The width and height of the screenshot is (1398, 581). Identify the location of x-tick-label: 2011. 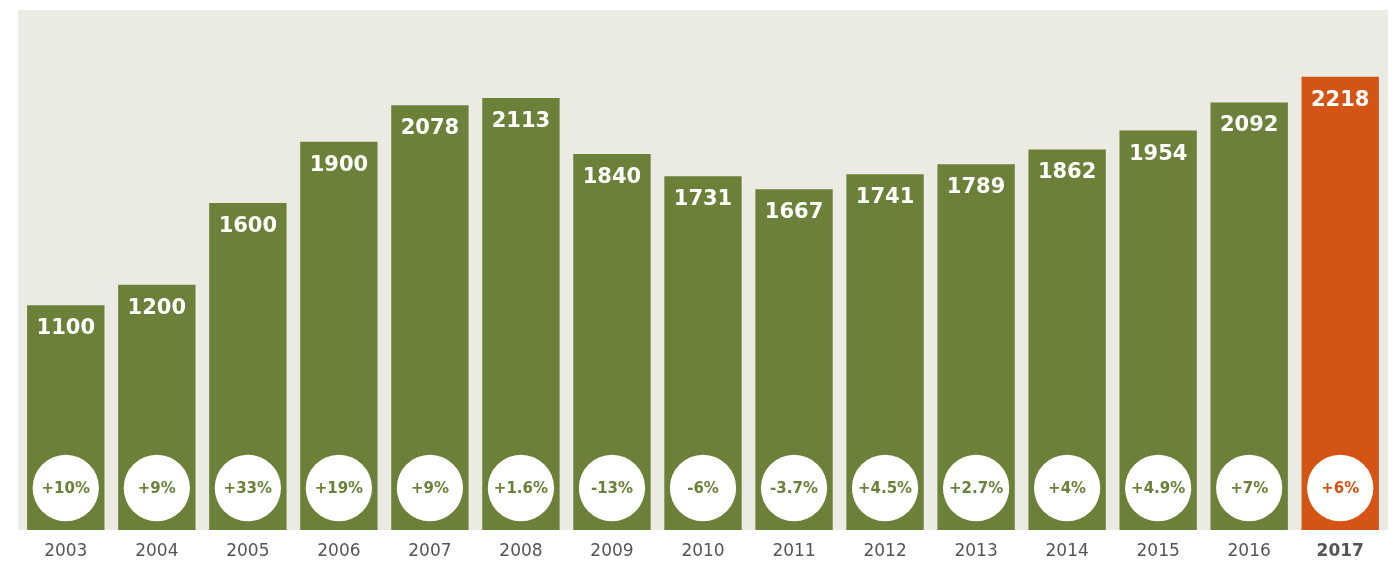
(794, 549).